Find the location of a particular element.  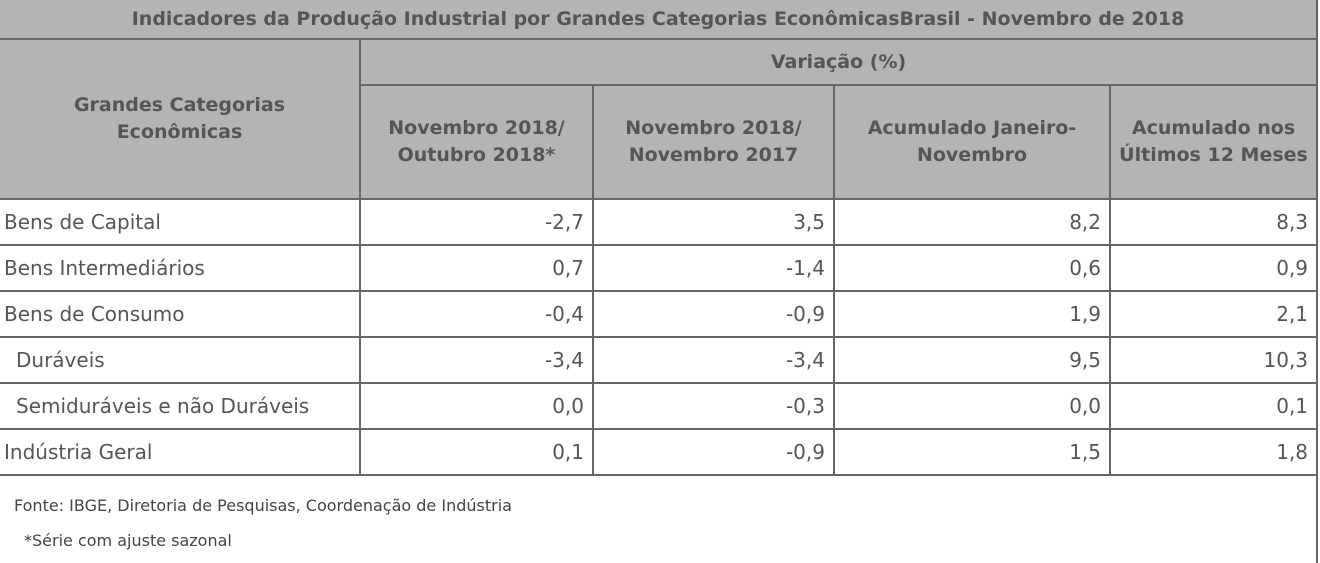

header-col-2: Novembro 2018/ Novembro 2017 is located at coordinates (713, 142).